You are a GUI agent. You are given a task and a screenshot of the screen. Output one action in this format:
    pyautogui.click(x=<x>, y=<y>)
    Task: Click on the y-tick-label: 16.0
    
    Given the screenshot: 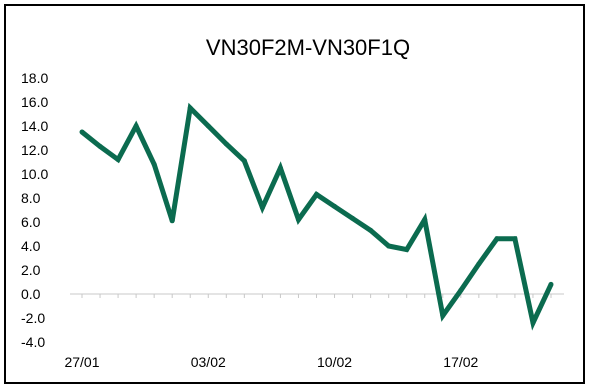 What is the action you would take?
    pyautogui.click(x=34, y=102)
    